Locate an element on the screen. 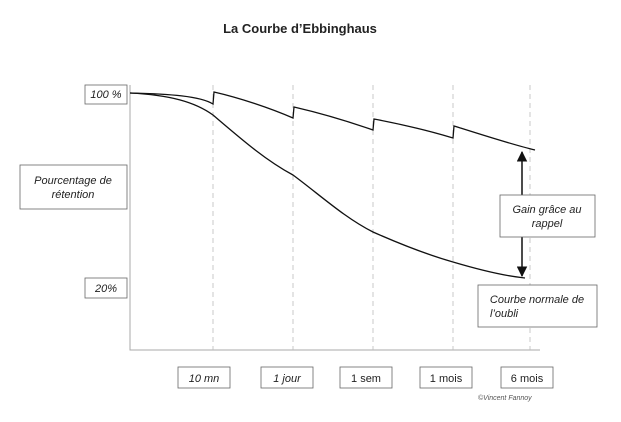 The image size is (621, 422). y-axis-title: Pourcentage de rétention is located at coordinates (73, 188).